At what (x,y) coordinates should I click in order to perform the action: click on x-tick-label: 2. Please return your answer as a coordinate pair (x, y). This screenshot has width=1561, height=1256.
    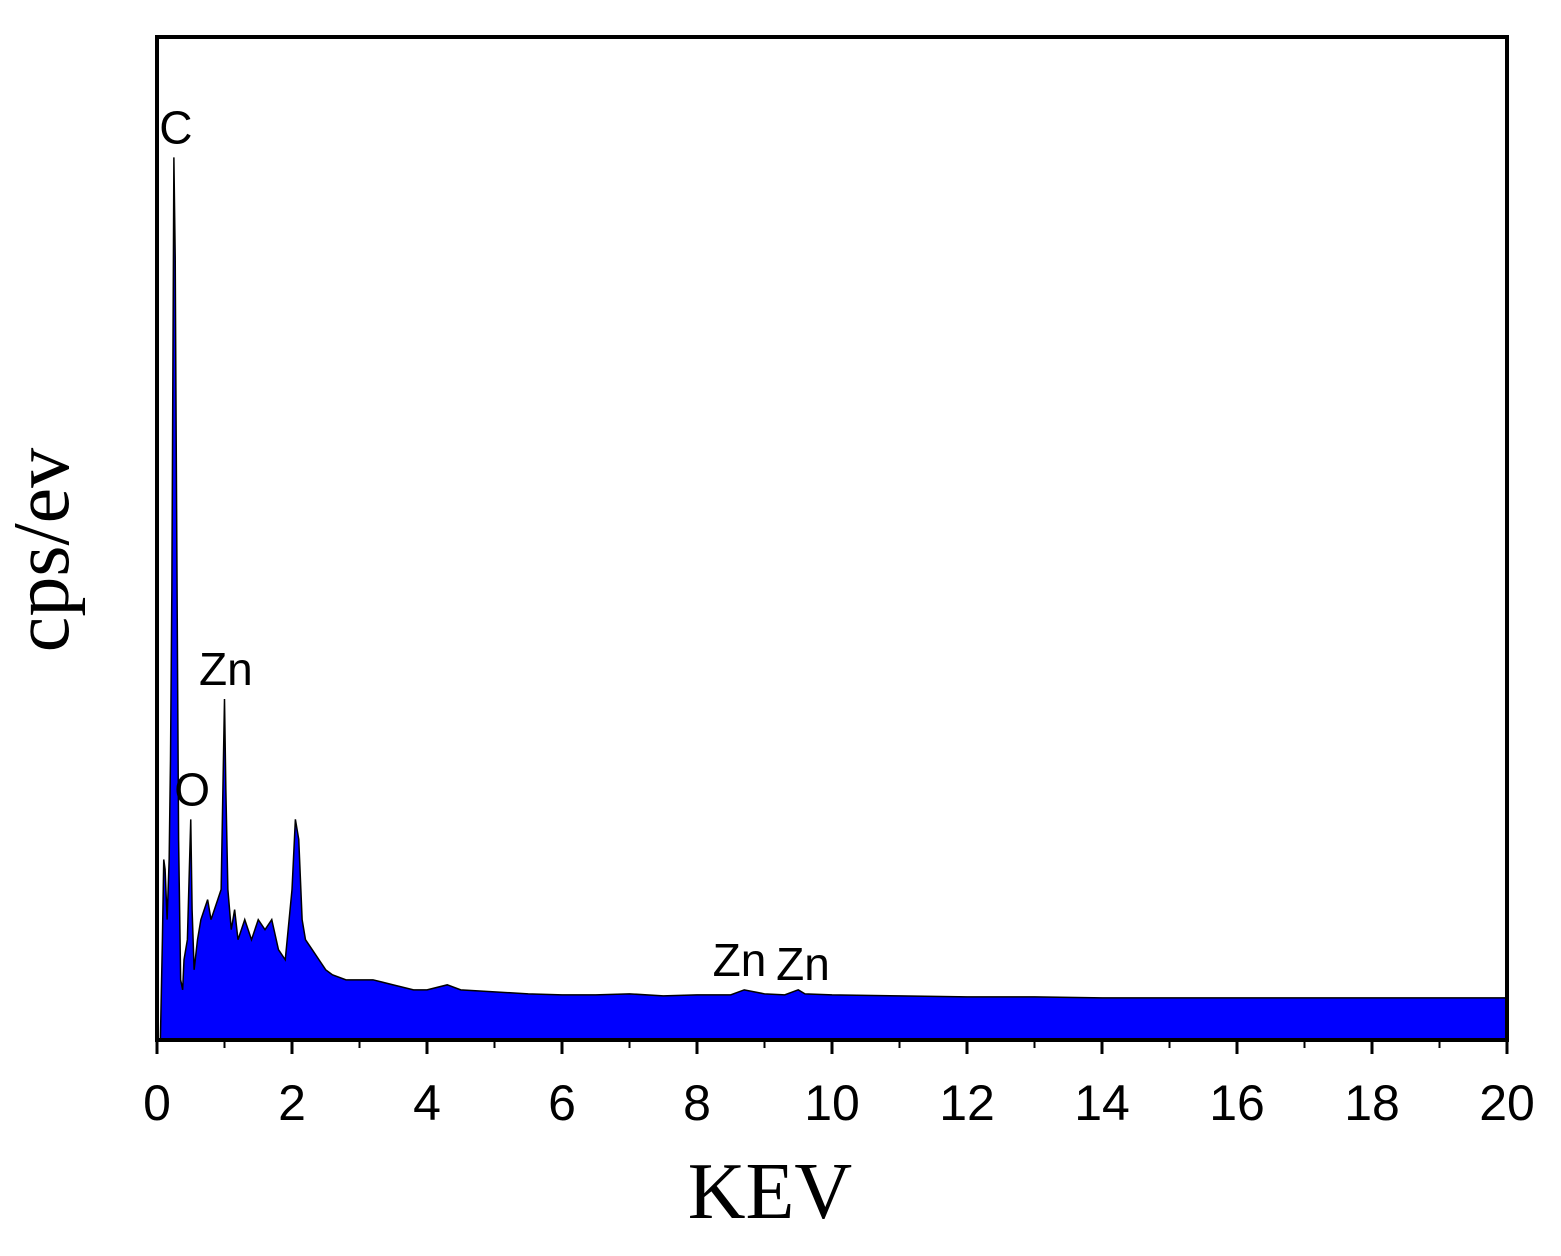
    Looking at the image, I should click on (292, 1103).